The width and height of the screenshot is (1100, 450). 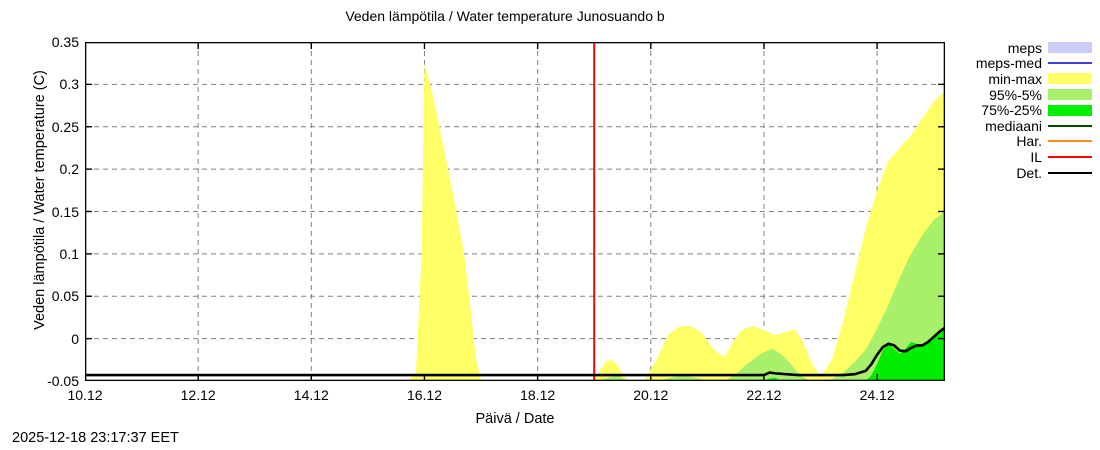 What do you see at coordinates (1015, 94) in the screenshot?
I see `legend-item-label: 95%-5%` at bounding box center [1015, 94].